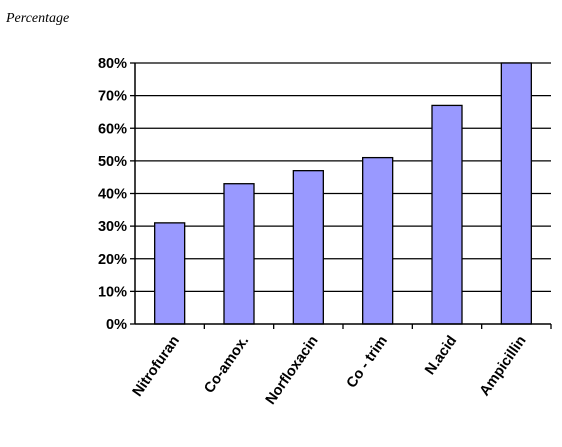  I want to click on y-tick-label: 70%, so click(112, 97).